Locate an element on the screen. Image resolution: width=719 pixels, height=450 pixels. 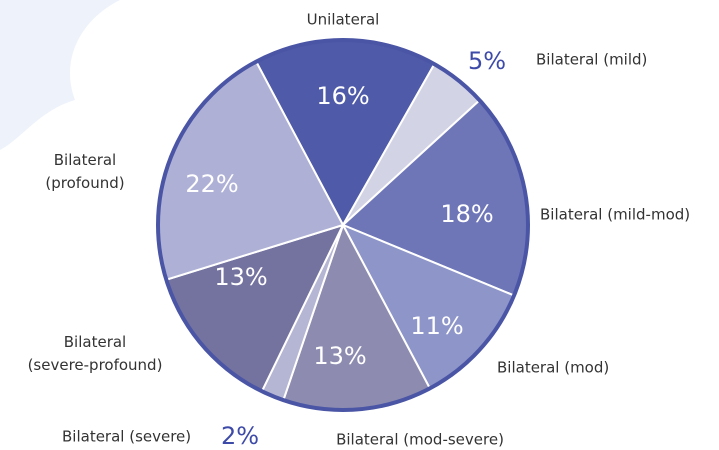
slice-label: Bilateral (profound) is located at coordinates (84, 171).